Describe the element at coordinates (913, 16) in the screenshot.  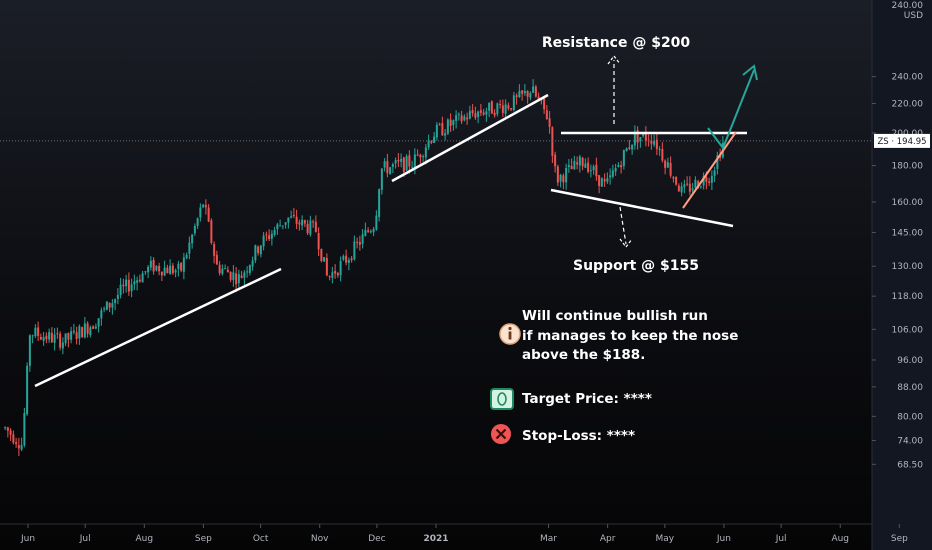
I see `currency-label: USD` at that location.